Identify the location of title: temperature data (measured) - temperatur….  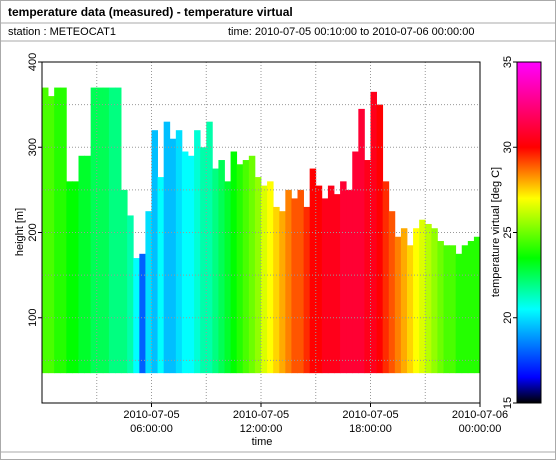
(150, 12).